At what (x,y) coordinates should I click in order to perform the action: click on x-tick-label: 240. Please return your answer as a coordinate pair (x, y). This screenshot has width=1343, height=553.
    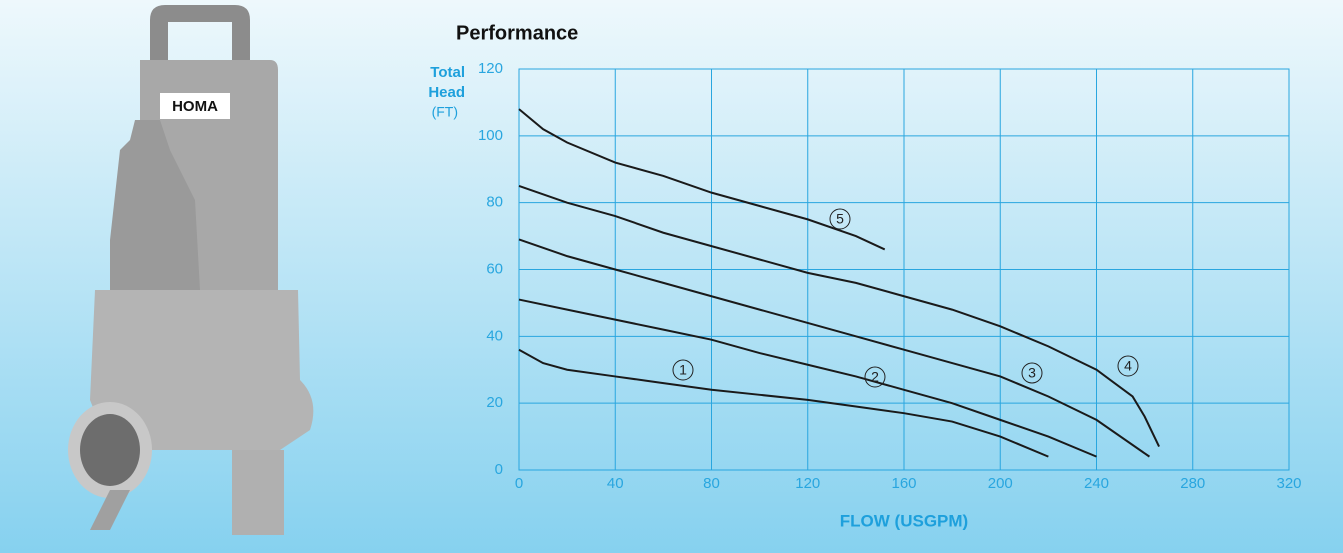
    Looking at the image, I should click on (1096, 483).